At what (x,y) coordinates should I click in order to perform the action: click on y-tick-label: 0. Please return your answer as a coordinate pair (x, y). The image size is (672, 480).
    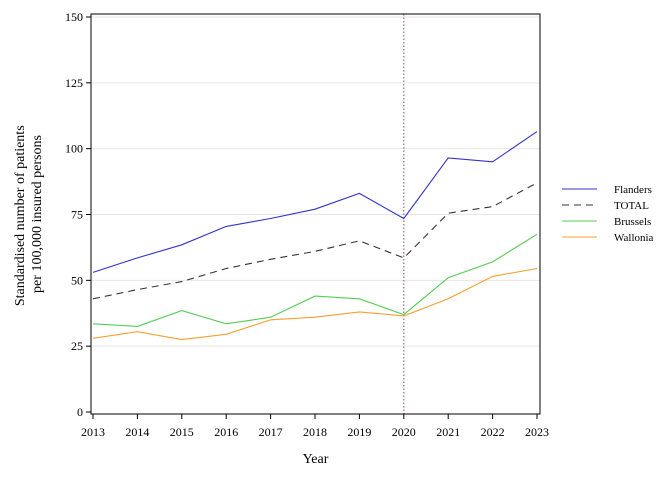
    Looking at the image, I should click on (80, 412).